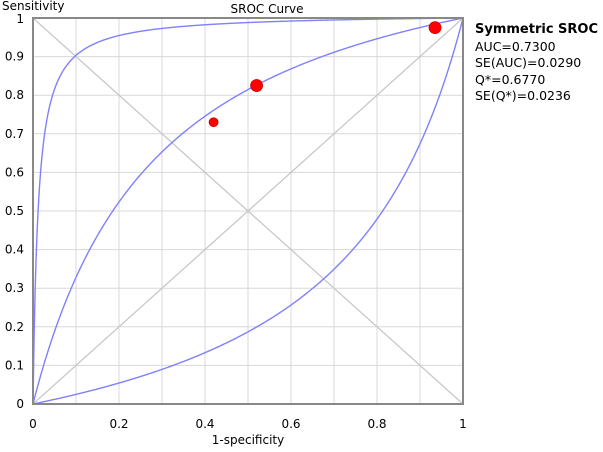 The height and width of the screenshot is (452, 603). What do you see at coordinates (20, 19) in the screenshot?
I see `y-tick-label: 1` at bounding box center [20, 19].